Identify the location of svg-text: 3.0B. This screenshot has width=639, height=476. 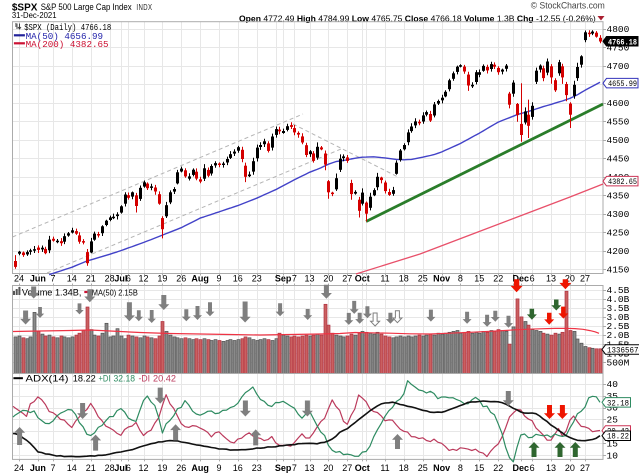
(618, 317).